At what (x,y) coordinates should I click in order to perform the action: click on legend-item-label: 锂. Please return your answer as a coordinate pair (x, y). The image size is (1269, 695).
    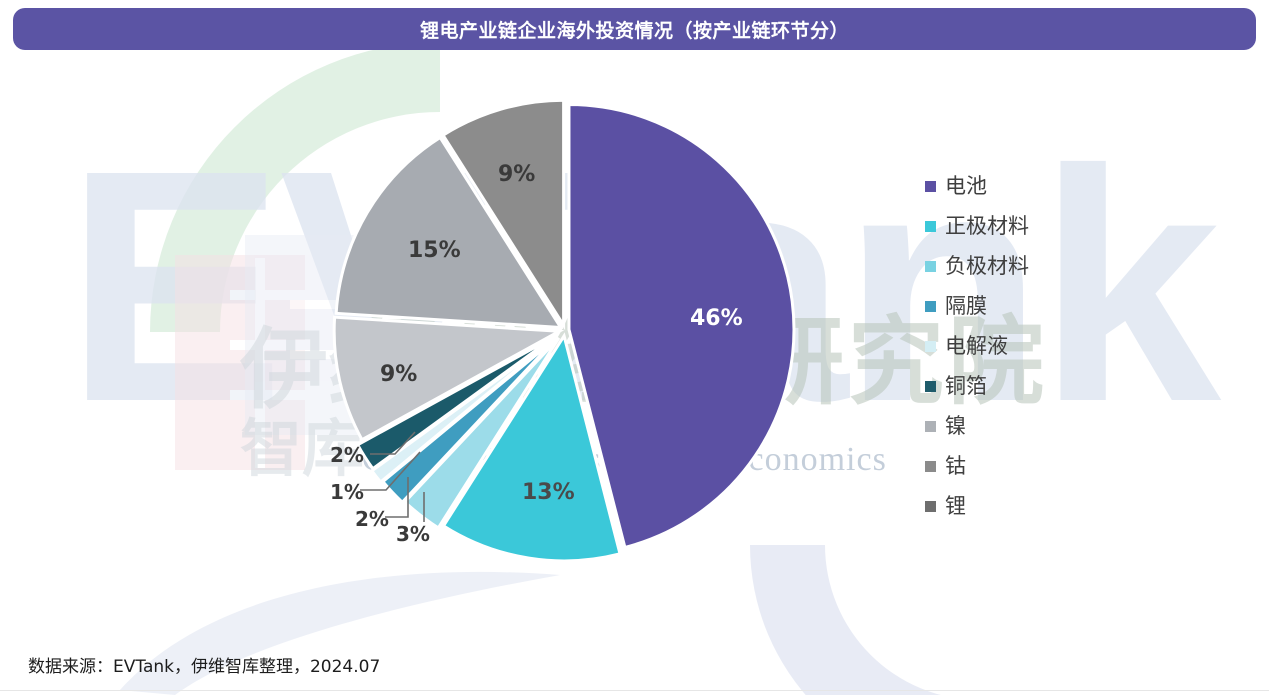
    Looking at the image, I should click on (955, 505).